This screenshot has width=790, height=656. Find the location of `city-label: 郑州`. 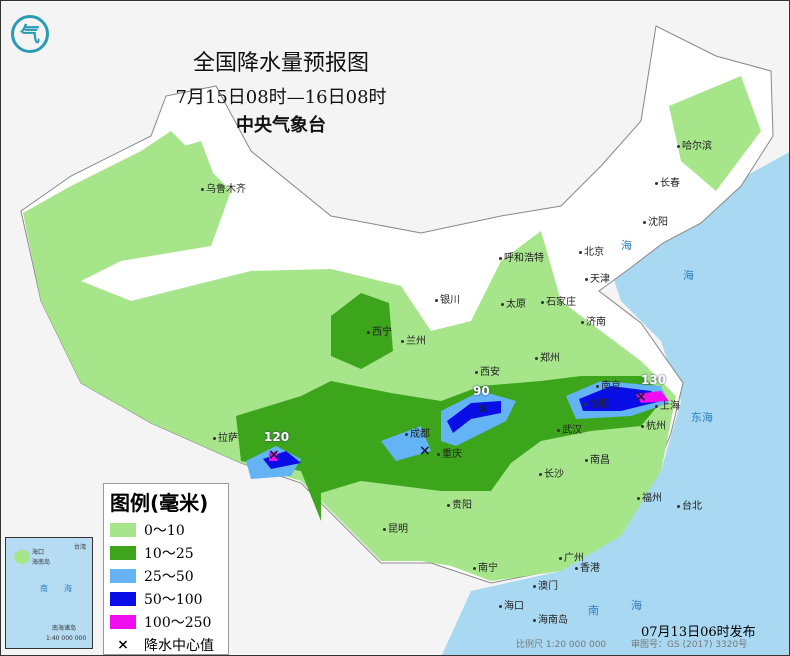

city-label: 郑州 is located at coordinates (547, 359).